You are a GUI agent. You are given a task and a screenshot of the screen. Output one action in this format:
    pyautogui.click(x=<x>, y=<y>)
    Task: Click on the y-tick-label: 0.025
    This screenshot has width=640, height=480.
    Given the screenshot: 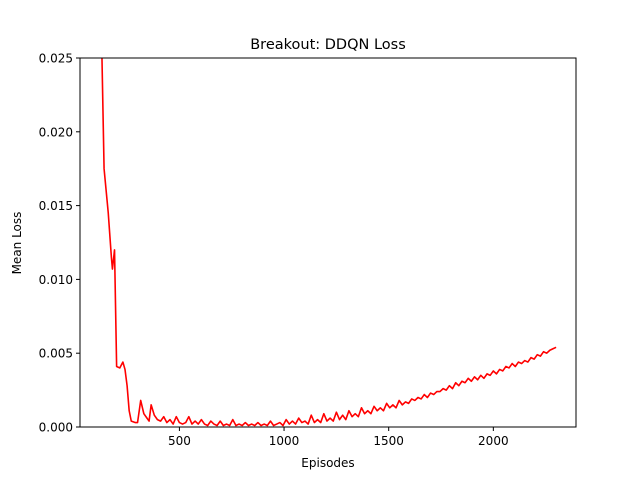 What is the action you would take?
    pyautogui.click(x=56, y=59)
    